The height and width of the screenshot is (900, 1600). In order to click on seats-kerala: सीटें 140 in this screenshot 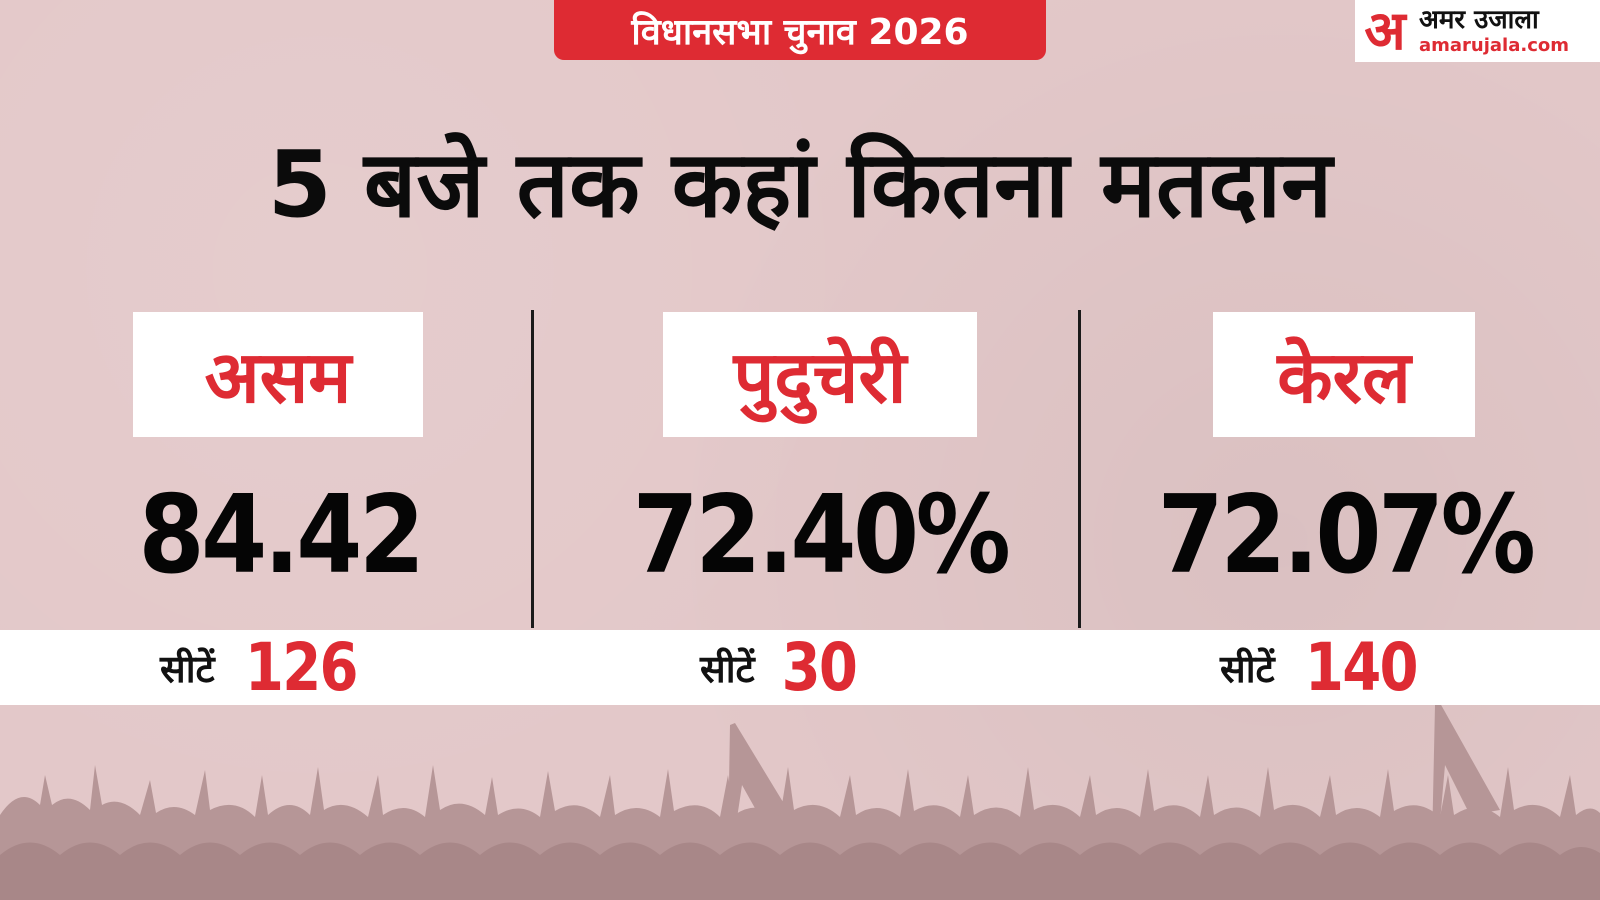, I will do `click(1323, 667)`.